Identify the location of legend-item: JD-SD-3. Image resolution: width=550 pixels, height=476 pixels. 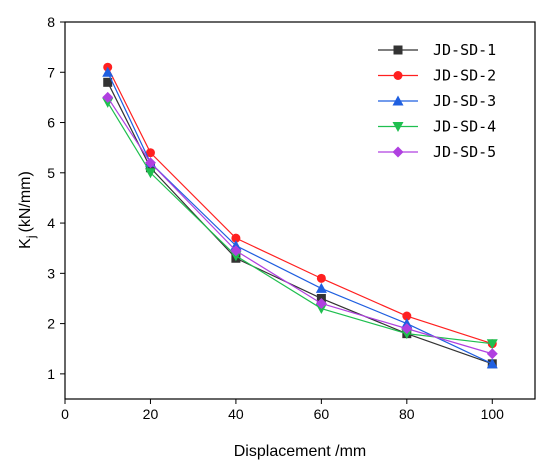
(437, 101).